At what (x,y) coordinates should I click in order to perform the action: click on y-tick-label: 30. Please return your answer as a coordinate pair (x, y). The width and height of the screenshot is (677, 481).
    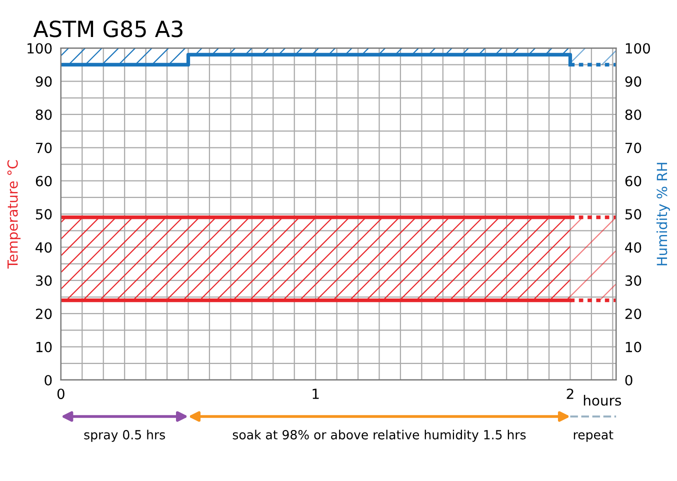
    Looking at the image, I should click on (44, 280).